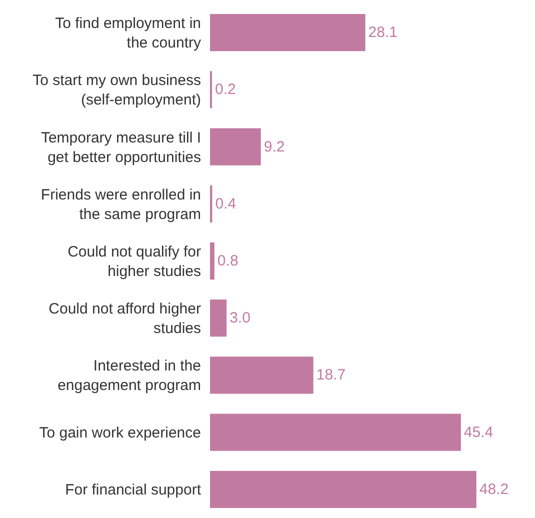  What do you see at coordinates (124, 319) in the screenshot?
I see `y-tick-label: Could not afford higher studies` at bounding box center [124, 319].